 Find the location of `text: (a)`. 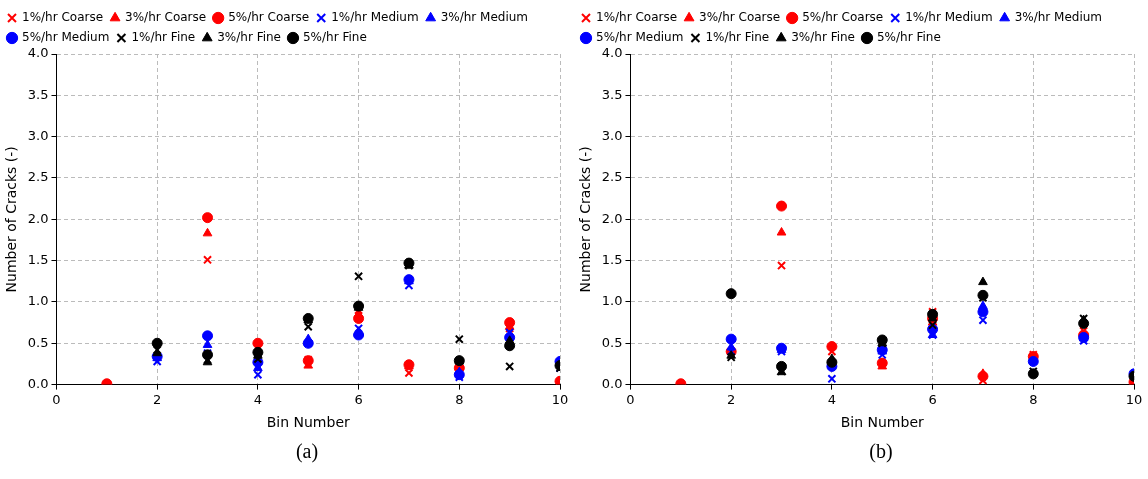

text: (a) is located at coordinates (307, 451).